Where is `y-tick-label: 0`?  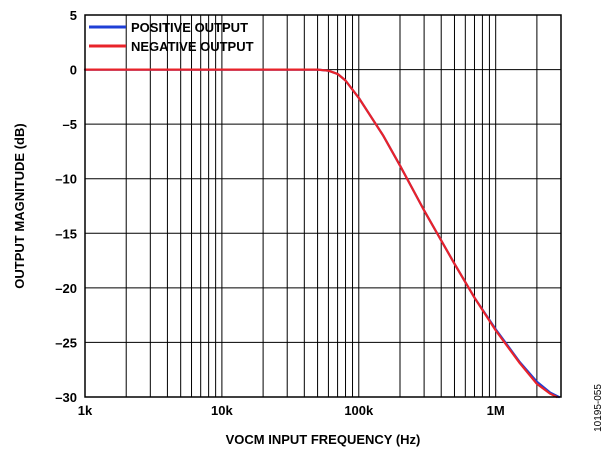
y-tick-label: 0 is located at coordinates (73, 70).